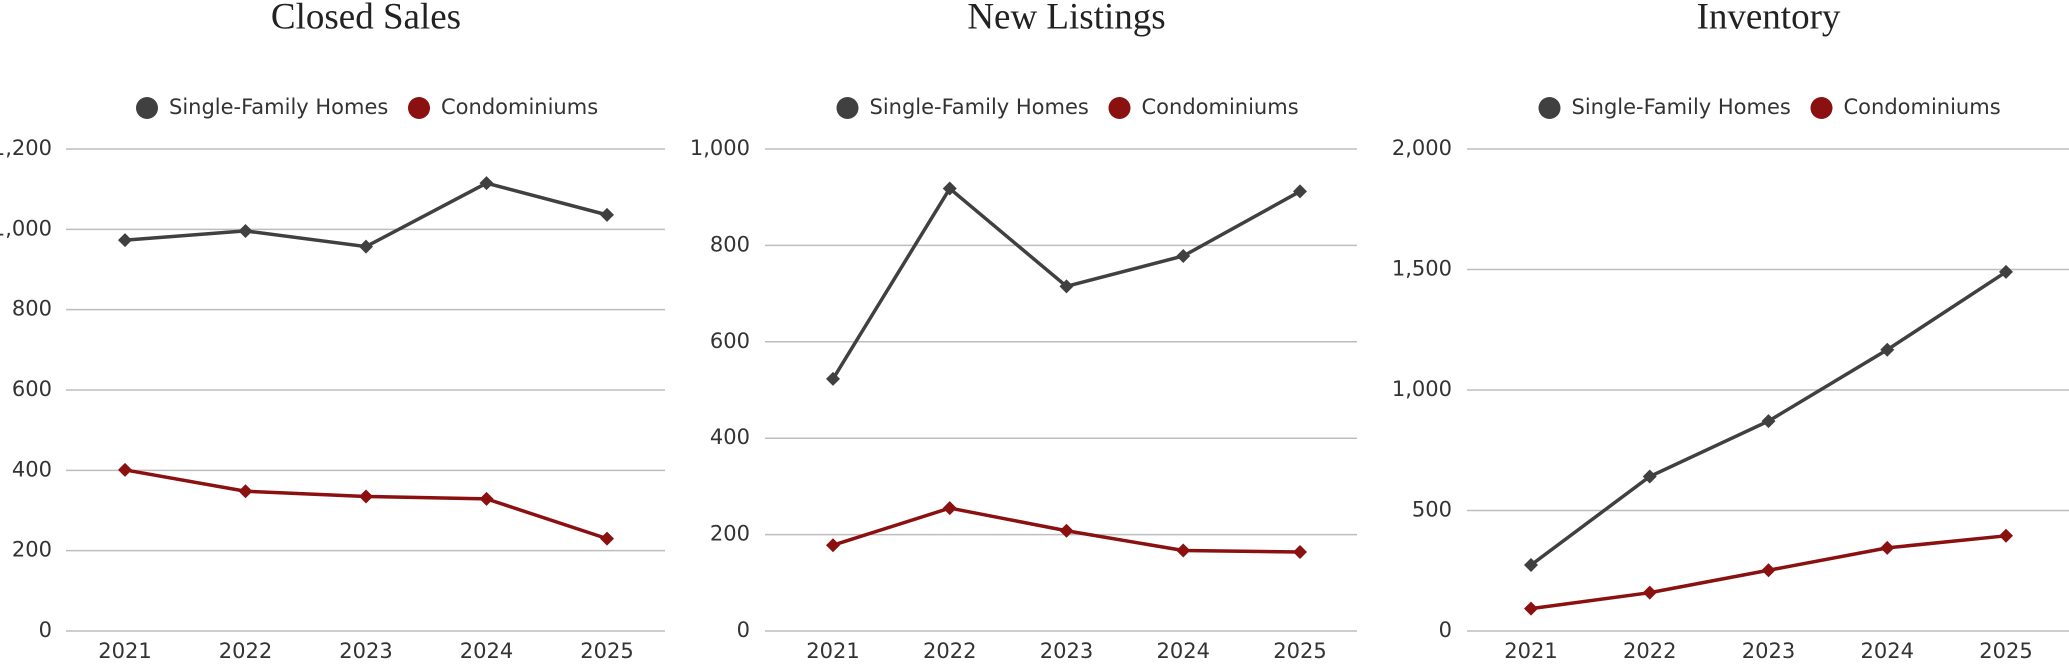 This screenshot has width=2069, height=665. I want to click on chart-title: Inventory, so click(1769, 18).